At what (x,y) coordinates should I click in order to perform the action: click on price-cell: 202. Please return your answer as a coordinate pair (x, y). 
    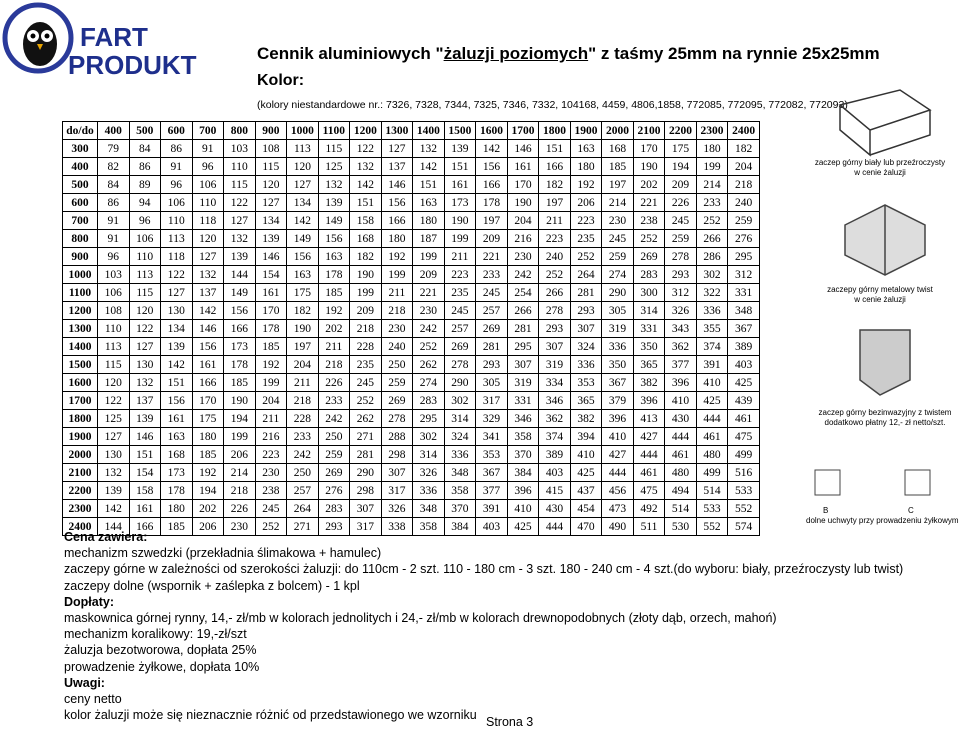
    Looking at the image, I should click on (334, 328).